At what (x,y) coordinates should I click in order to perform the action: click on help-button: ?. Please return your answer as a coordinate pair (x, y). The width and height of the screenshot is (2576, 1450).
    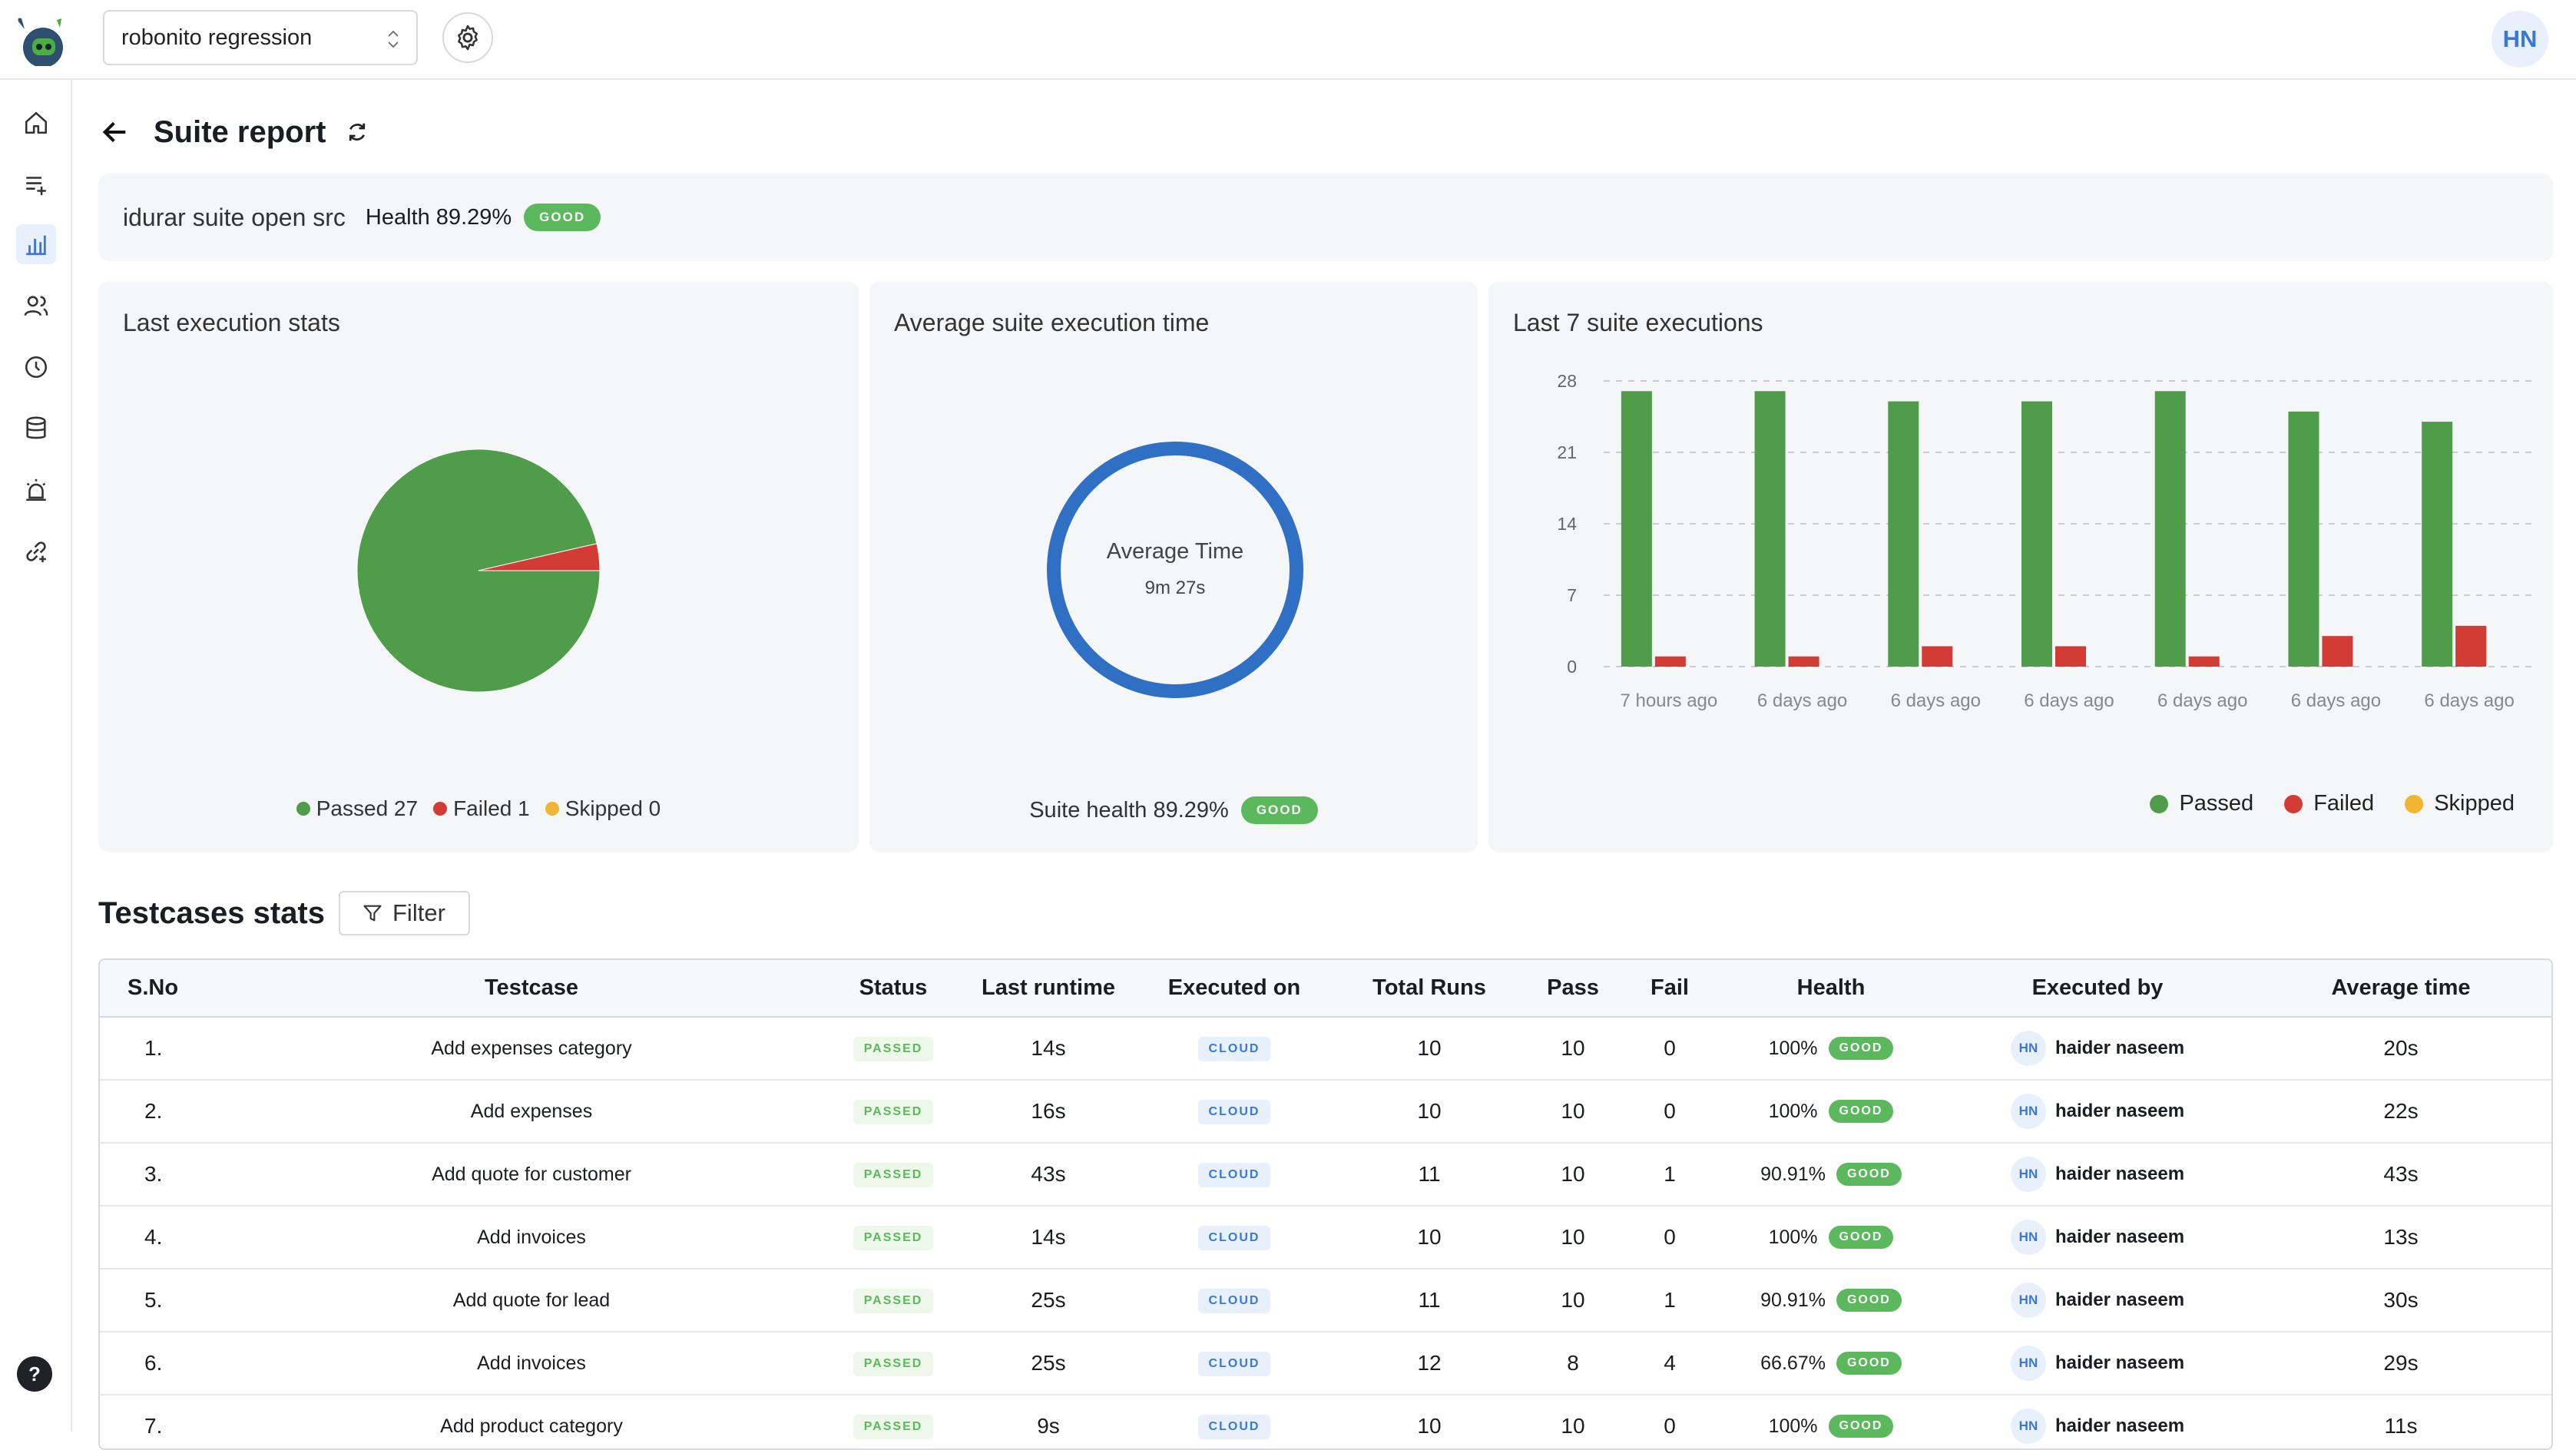
    Looking at the image, I should click on (34, 1374).